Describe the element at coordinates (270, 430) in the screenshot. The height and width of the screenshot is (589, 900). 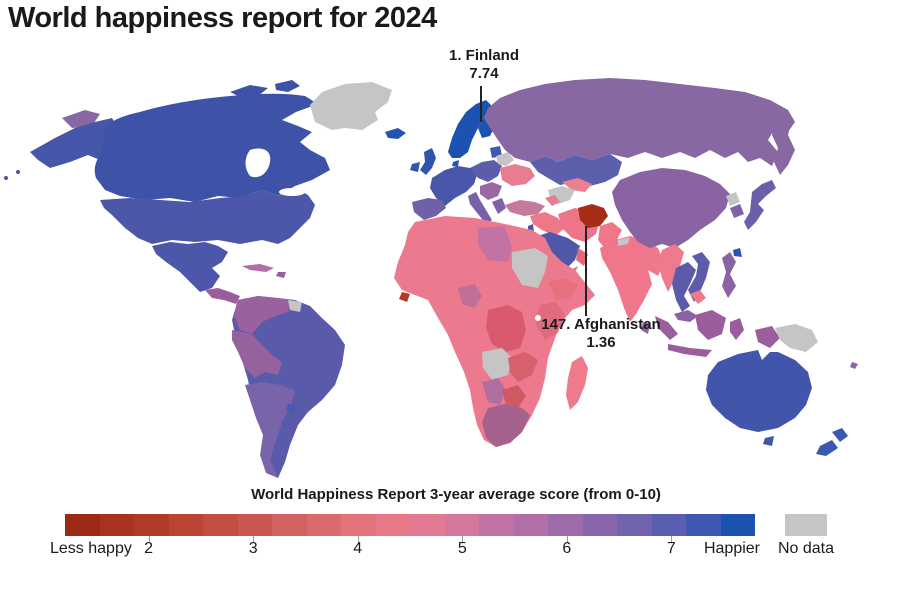
I see `region-argentina-chile` at that location.